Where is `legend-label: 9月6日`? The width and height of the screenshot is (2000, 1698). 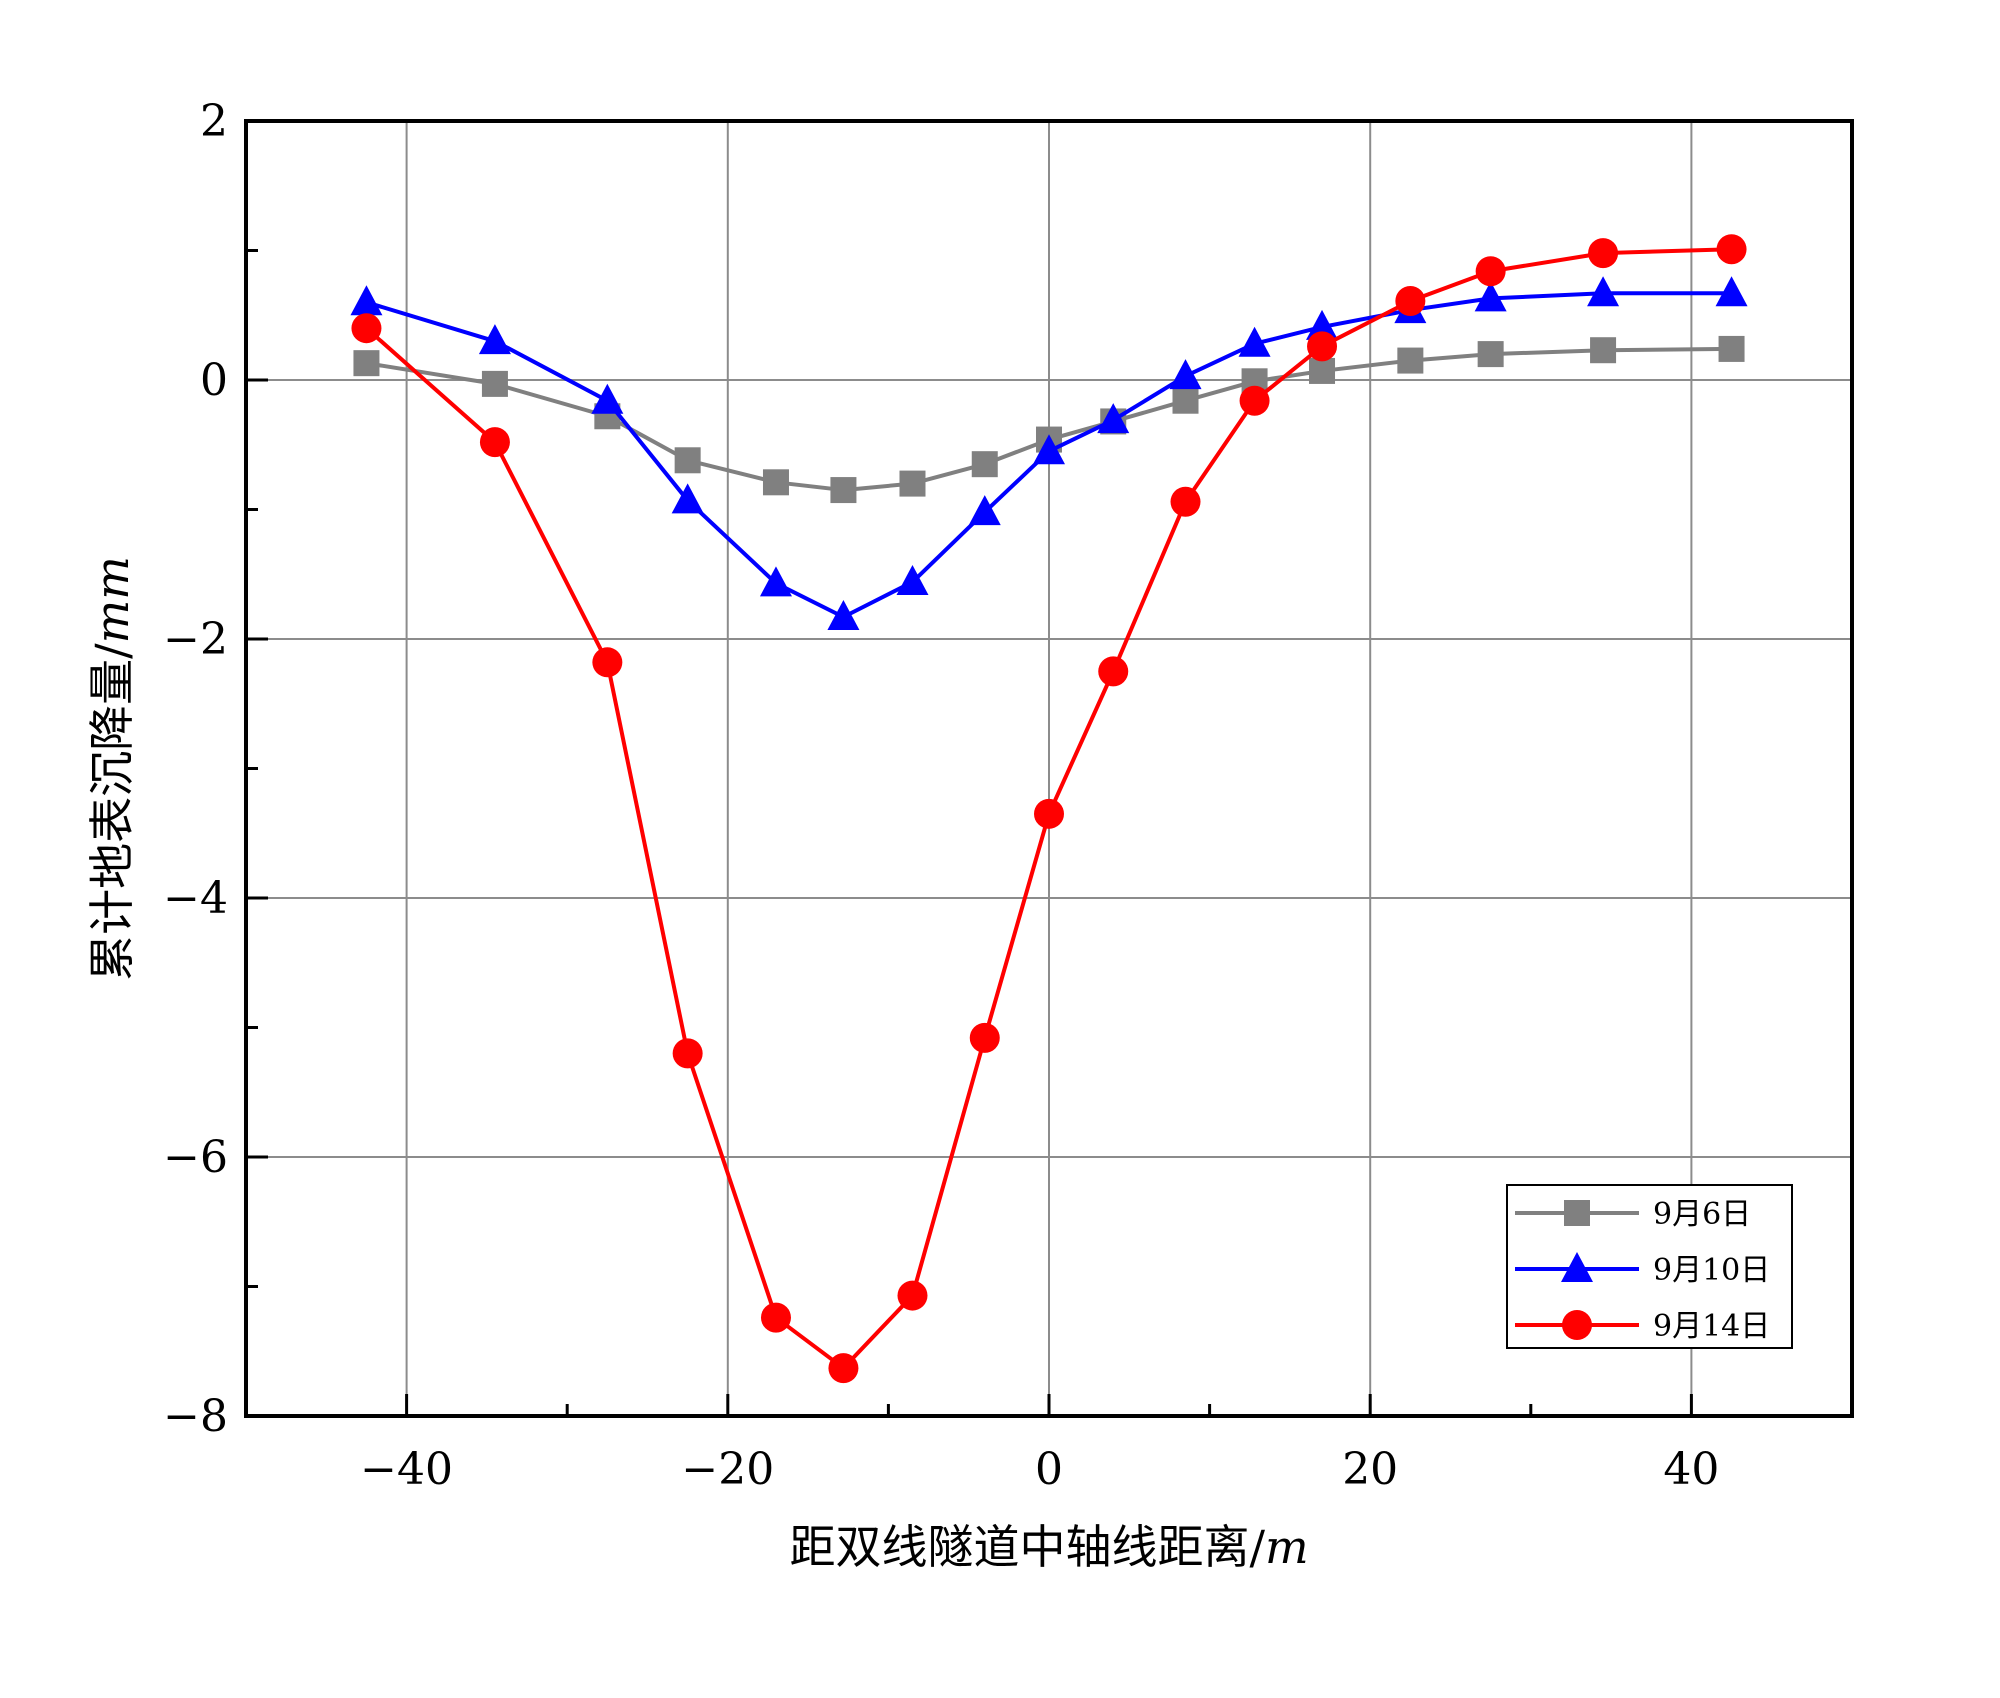
legend-label: 9月6日 is located at coordinates (1702, 1214).